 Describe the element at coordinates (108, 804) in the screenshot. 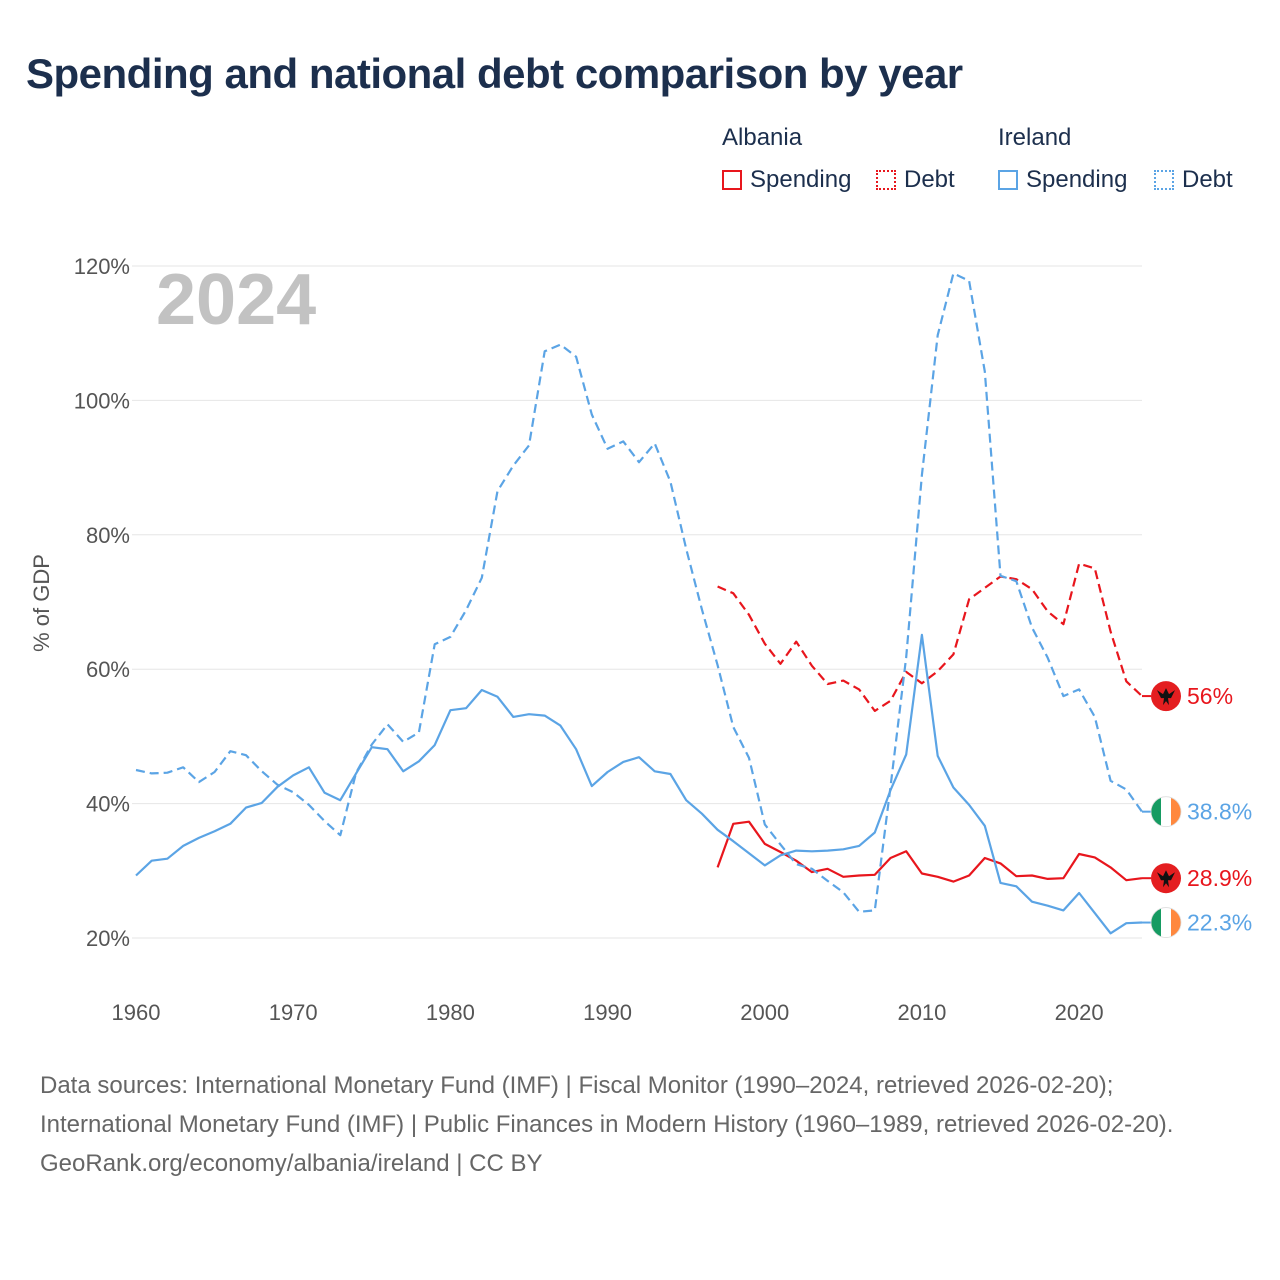

I see `y-tick-label: 40%` at that location.